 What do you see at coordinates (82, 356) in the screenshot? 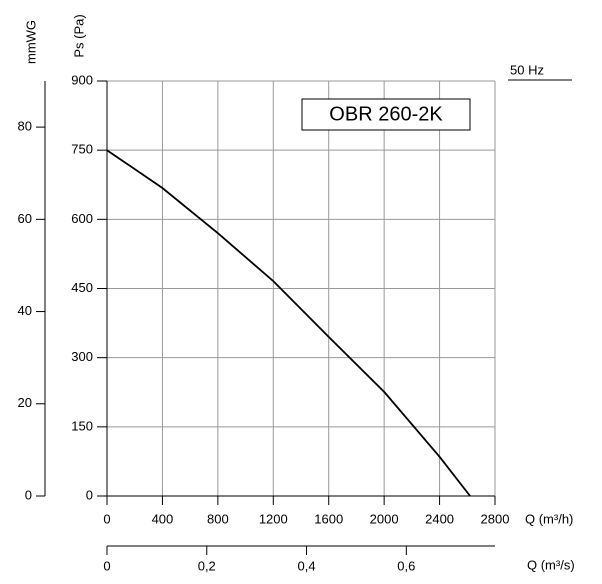
I see `y-tick-label: 300` at bounding box center [82, 356].